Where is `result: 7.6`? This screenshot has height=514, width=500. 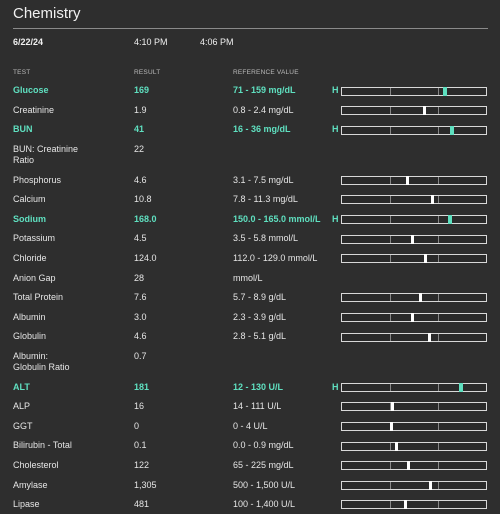
result: 7.6 is located at coordinates (140, 297).